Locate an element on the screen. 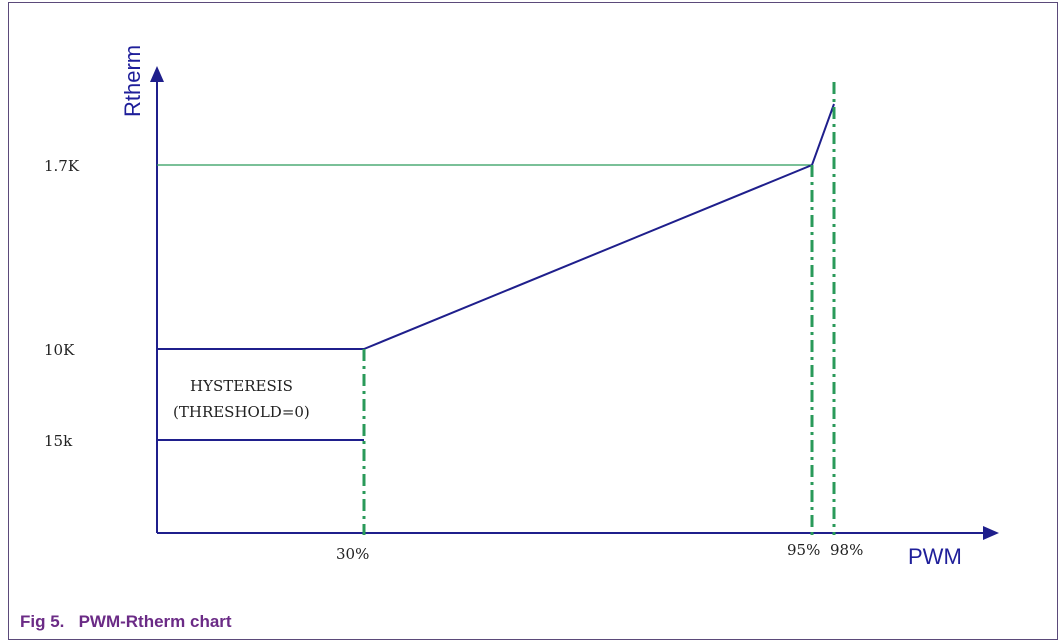 Image resolution: width=1061 pixels, height=642 pixels. y-tick-15k: 15k is located at coordinates (58, 441).